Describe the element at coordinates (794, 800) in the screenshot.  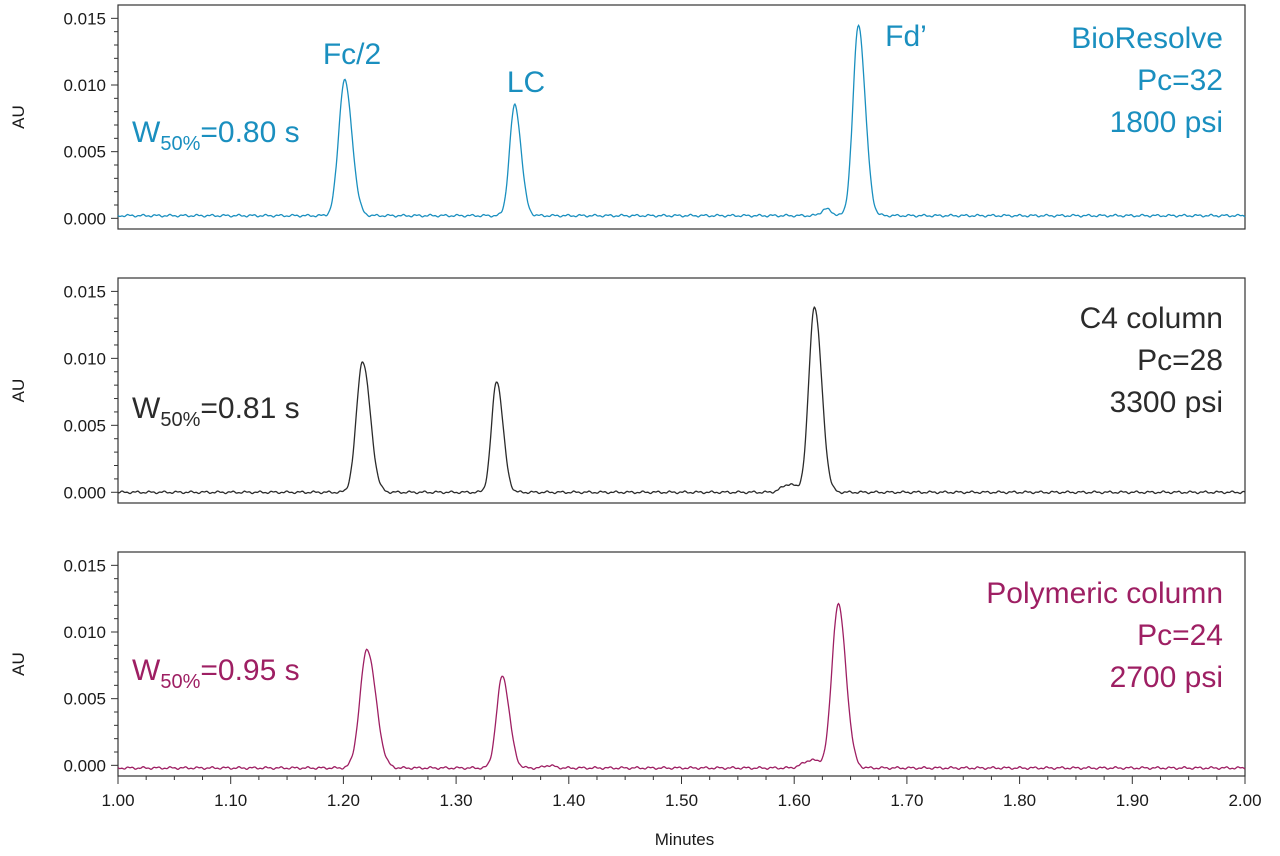
I see `x-tick-label: 1.60` at that location.